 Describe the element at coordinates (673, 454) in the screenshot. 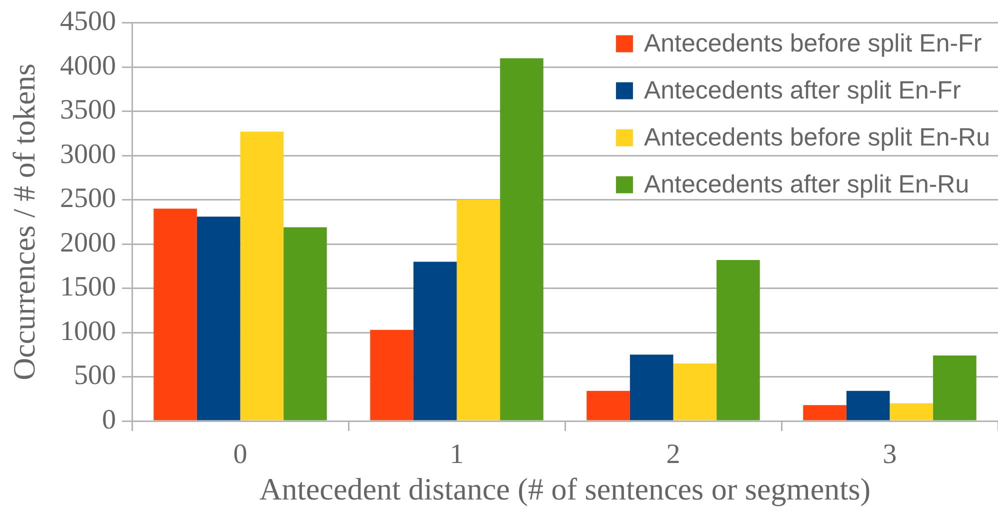

I see `x-tick-label: 2` at that location.